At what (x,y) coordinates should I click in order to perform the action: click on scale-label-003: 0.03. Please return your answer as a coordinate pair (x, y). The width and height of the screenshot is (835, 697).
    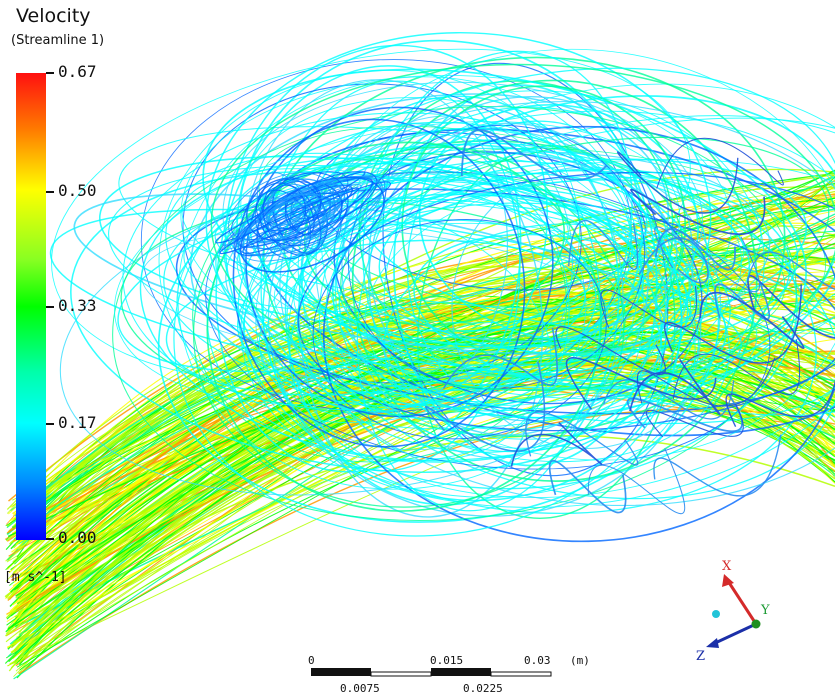
    Looking at the image, I should click on (537, 660).